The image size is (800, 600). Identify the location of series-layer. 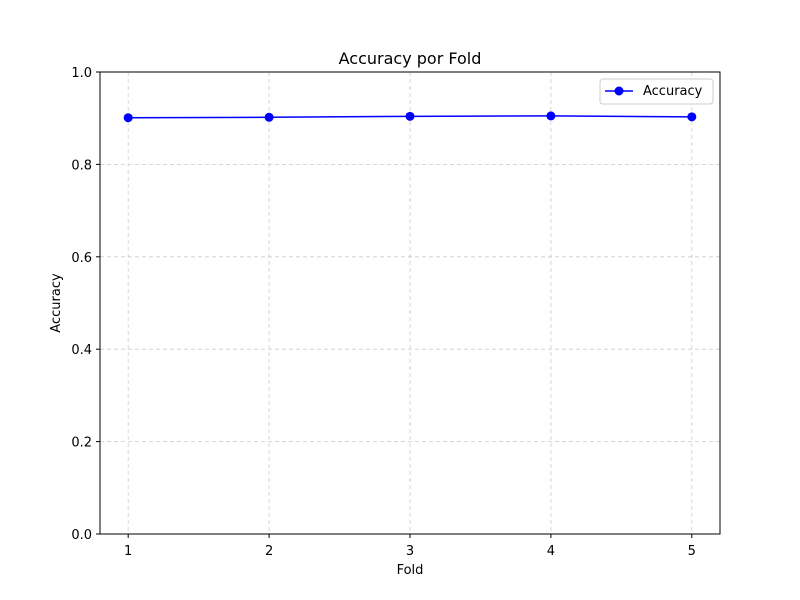
(410, 117).